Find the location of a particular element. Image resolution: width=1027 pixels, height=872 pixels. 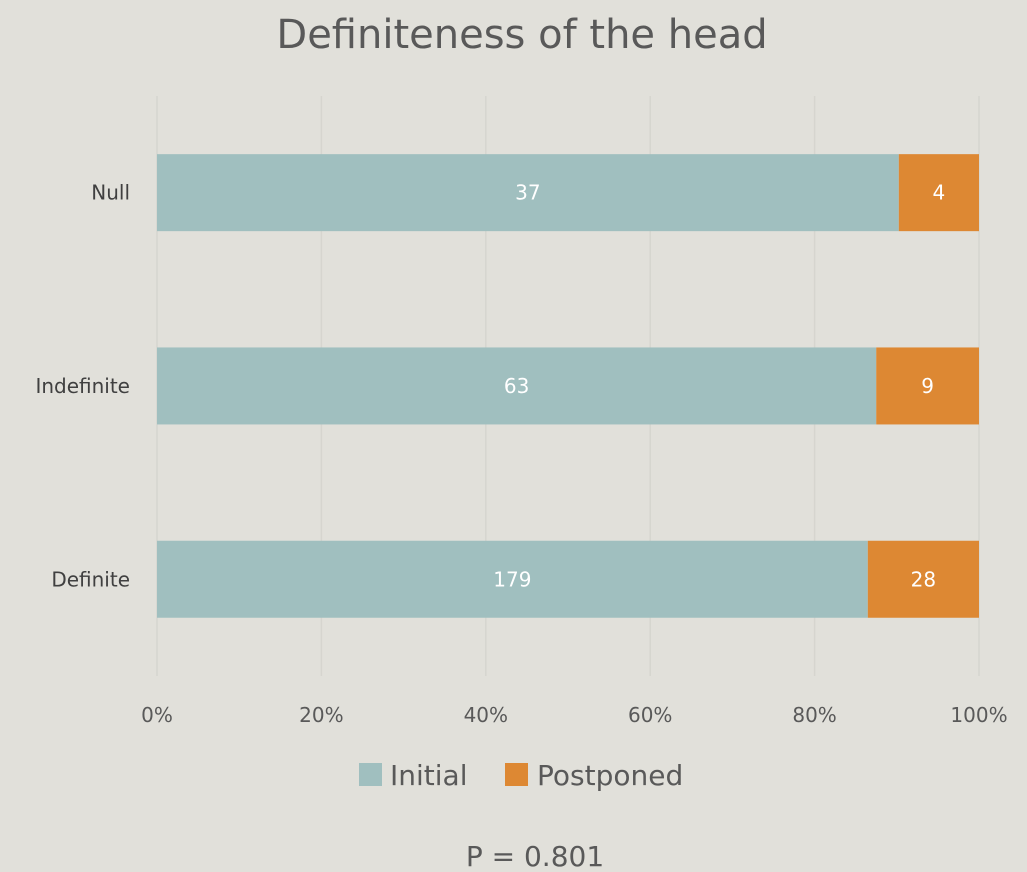

data-label: 179 is located at coordinates (512, 579).